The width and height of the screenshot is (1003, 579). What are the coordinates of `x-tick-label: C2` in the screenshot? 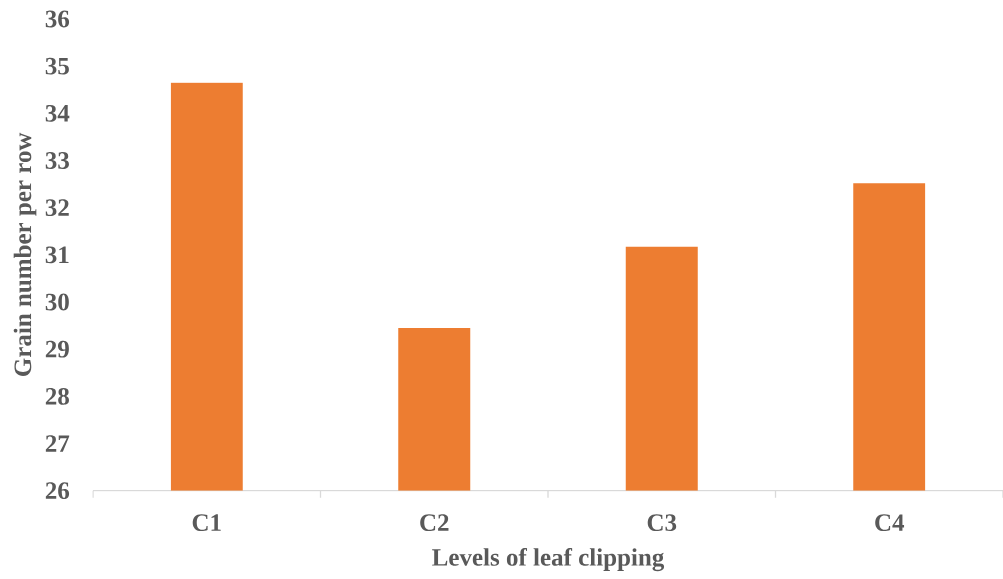 It's located at (434, 523).